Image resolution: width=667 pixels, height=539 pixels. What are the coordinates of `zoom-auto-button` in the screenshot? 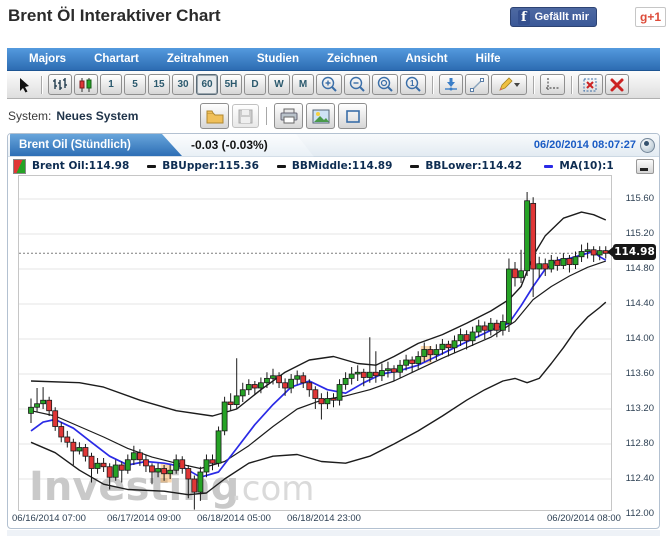 It's located at (385, 84).